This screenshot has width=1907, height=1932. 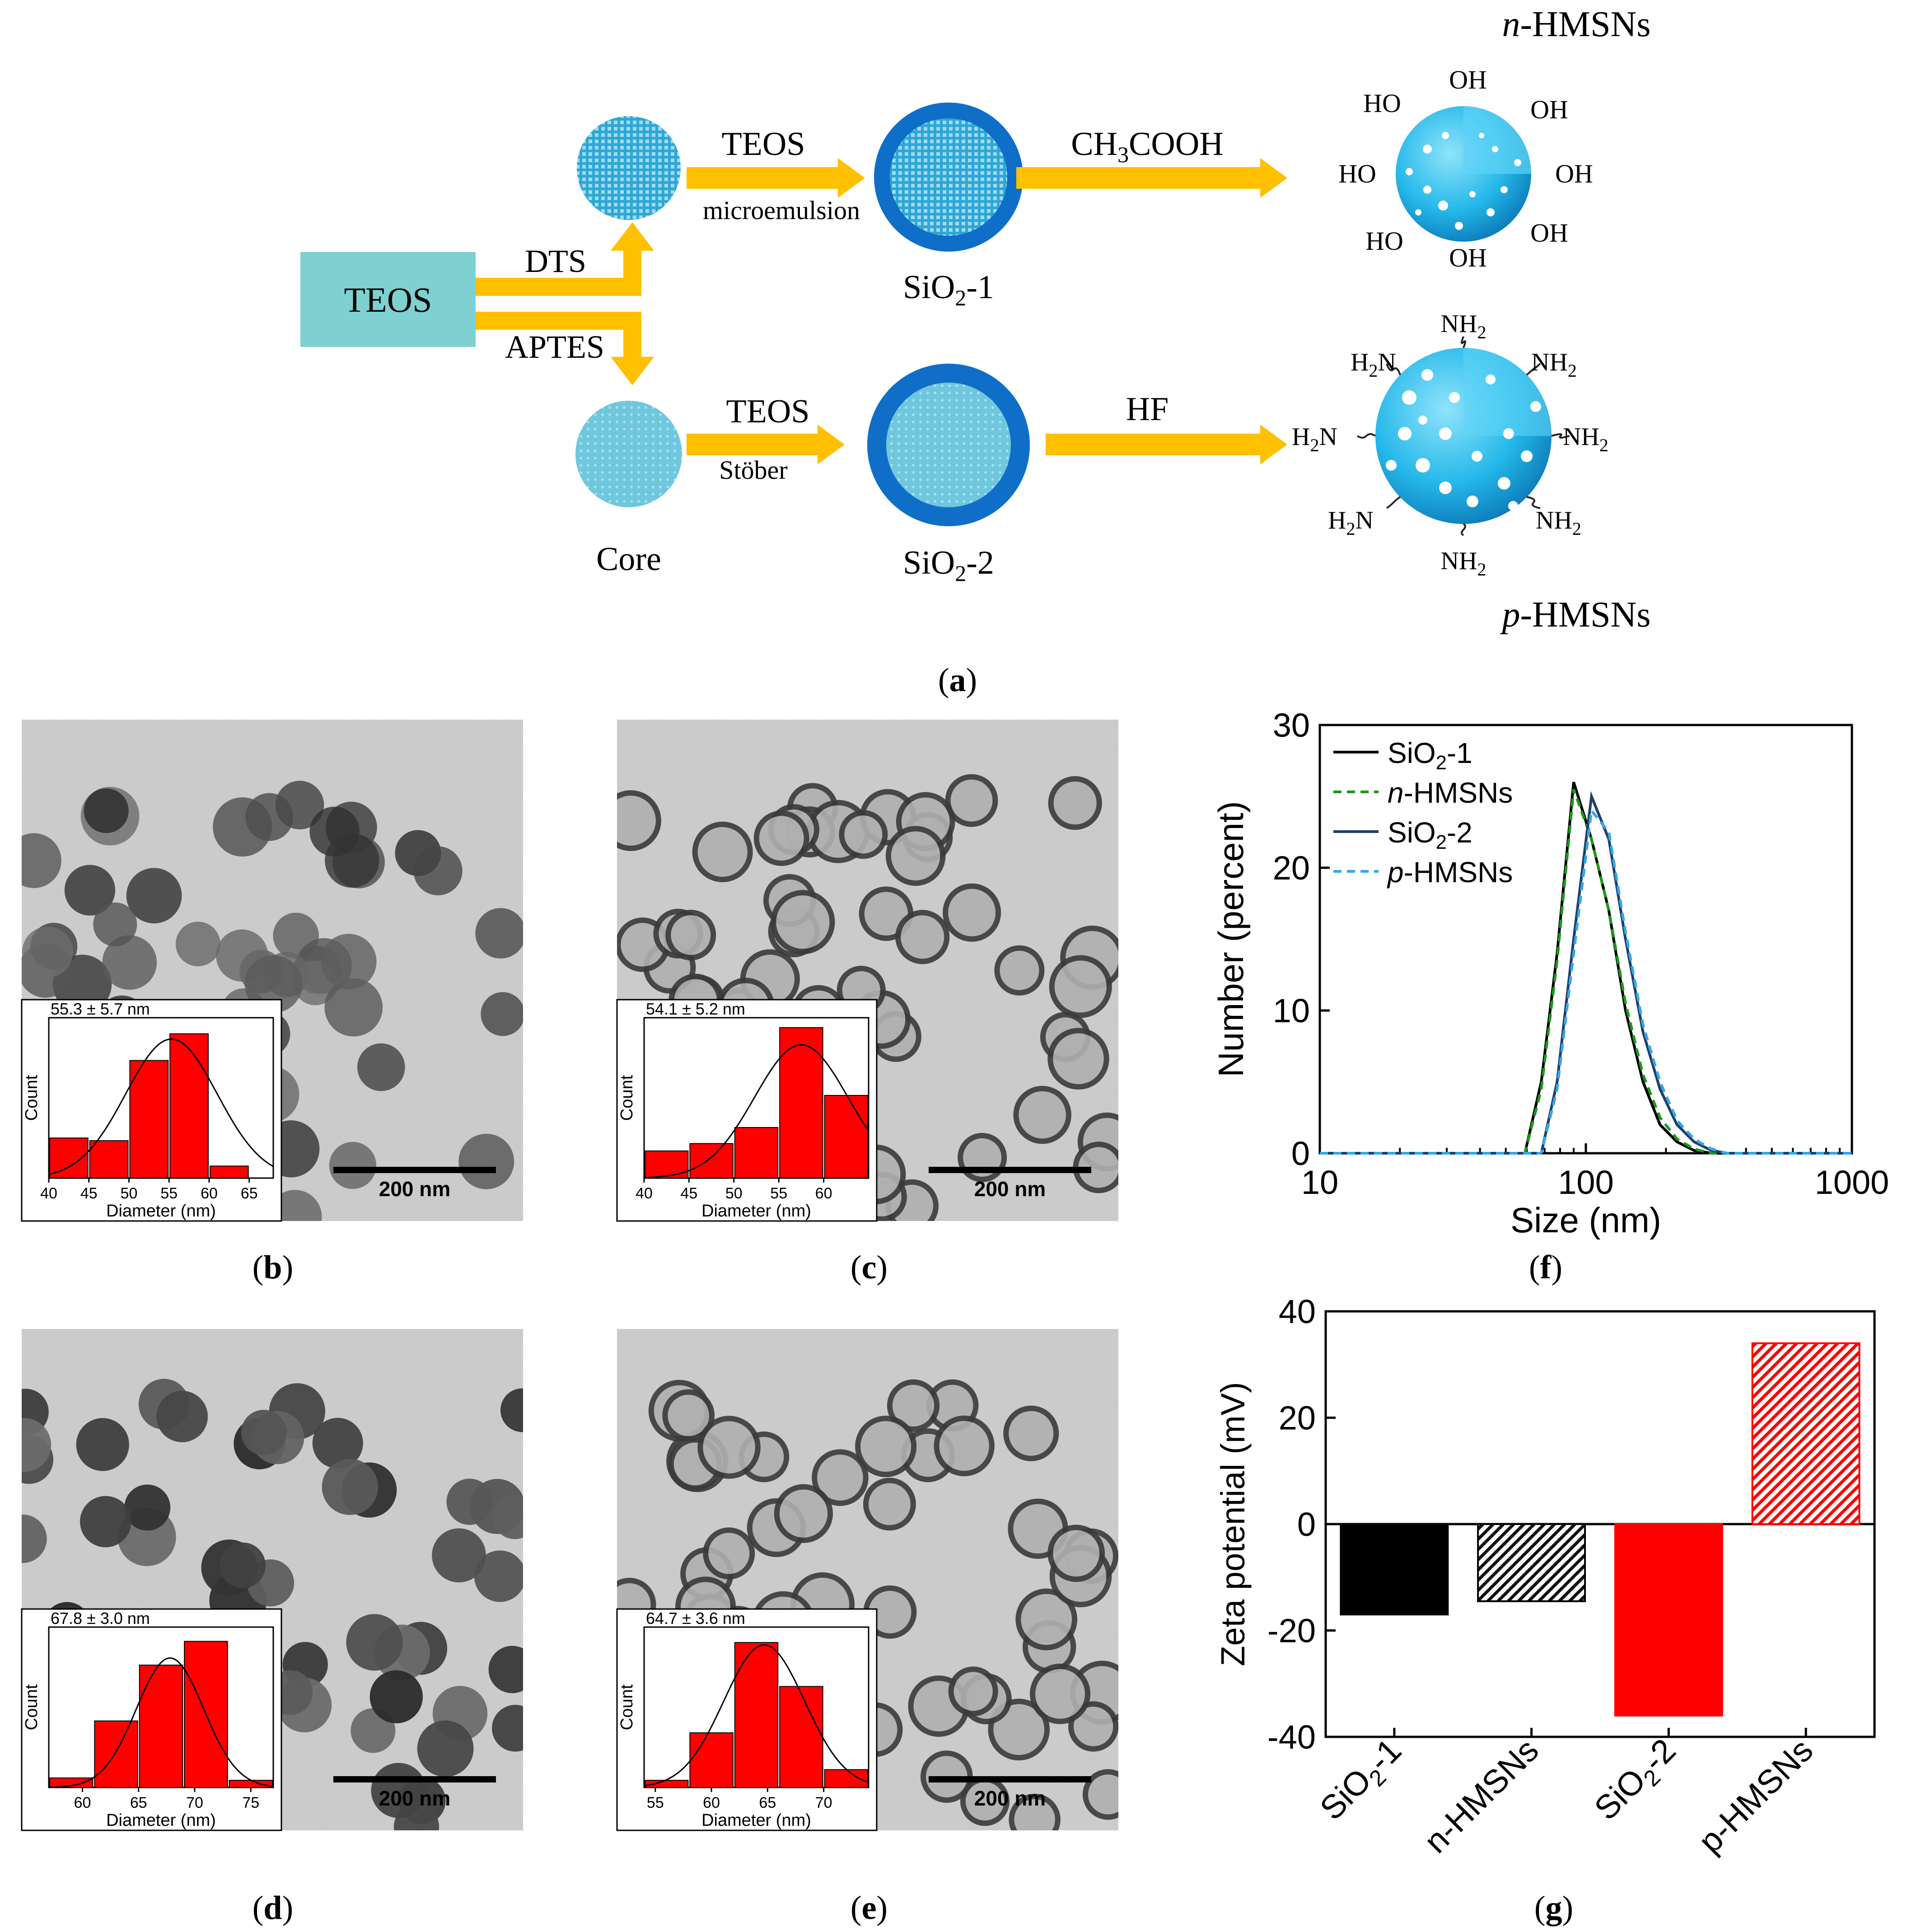 I want to click on p-hmsn-sphere, so click(x=1463, y=436).